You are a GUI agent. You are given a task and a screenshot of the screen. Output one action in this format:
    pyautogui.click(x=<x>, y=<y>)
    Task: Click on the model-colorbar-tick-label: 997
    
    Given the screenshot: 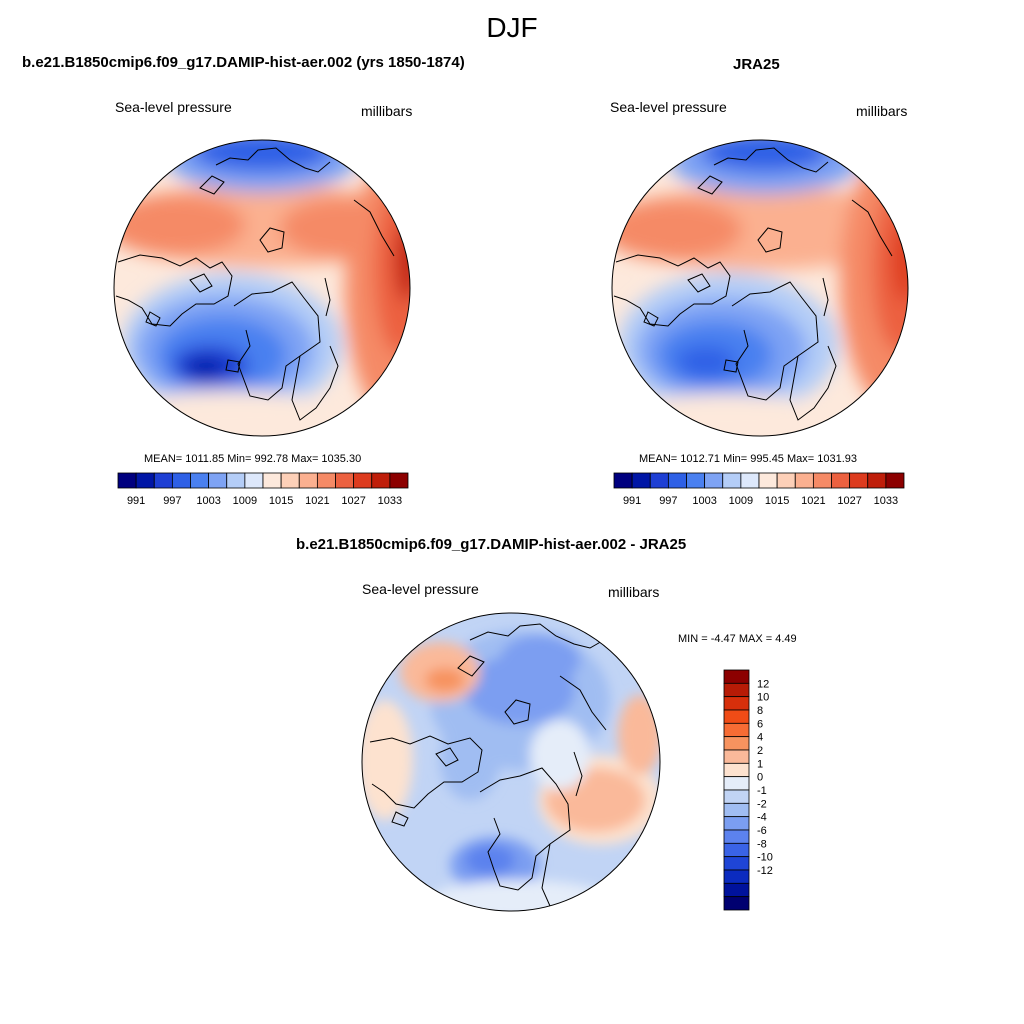 What is the action you would take?
    pyautogui.click(x=172, y=501)
    